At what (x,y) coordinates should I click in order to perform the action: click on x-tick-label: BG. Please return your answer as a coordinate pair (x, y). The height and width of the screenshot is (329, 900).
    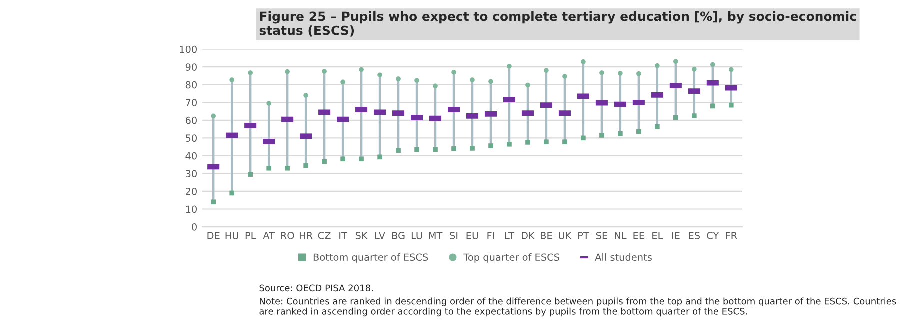
    Looking at the image, I should click on (398, 236).